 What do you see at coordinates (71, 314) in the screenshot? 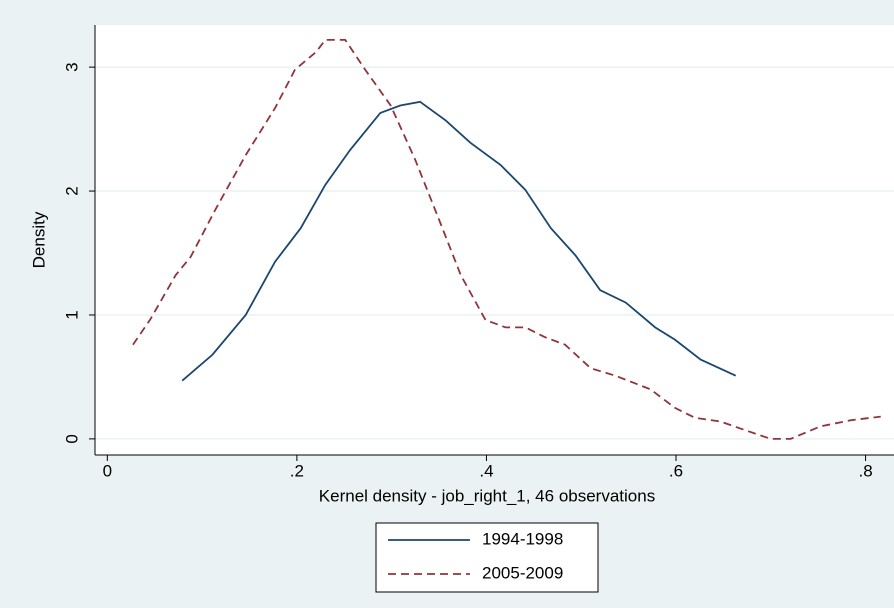
I see `y-tick-label: 1` at bounding box center [71, 314].